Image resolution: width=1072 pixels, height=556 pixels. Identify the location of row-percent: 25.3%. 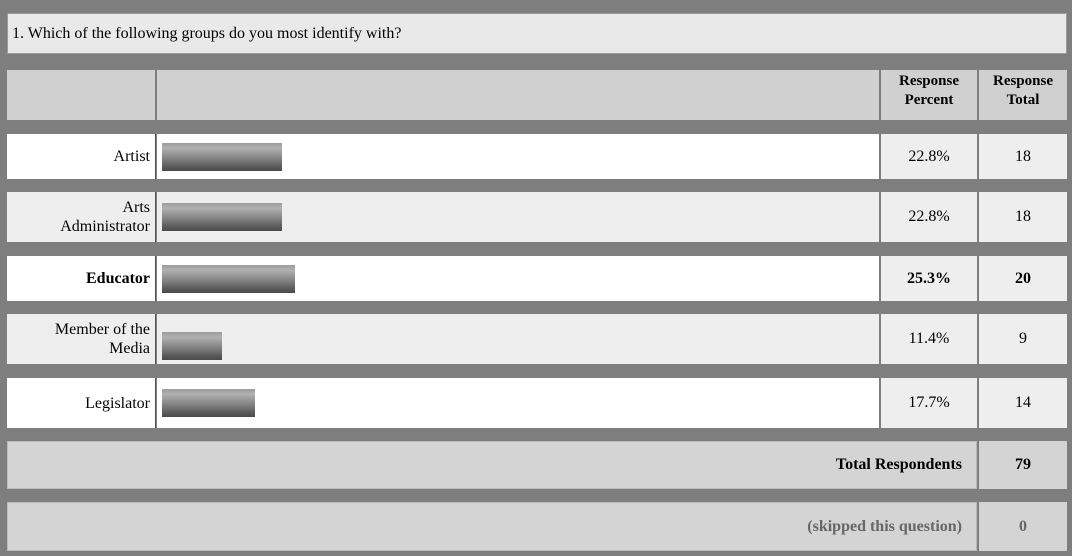
(929, 278).